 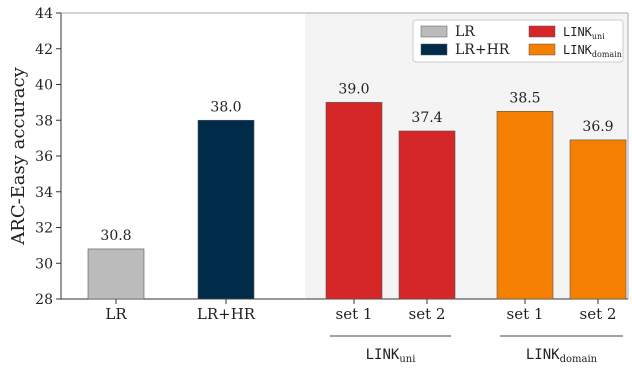 What do you see at coordinates (44, 300) in the screenshot?
I see `y-tick-label: 28` at bounding box center [44, 300].